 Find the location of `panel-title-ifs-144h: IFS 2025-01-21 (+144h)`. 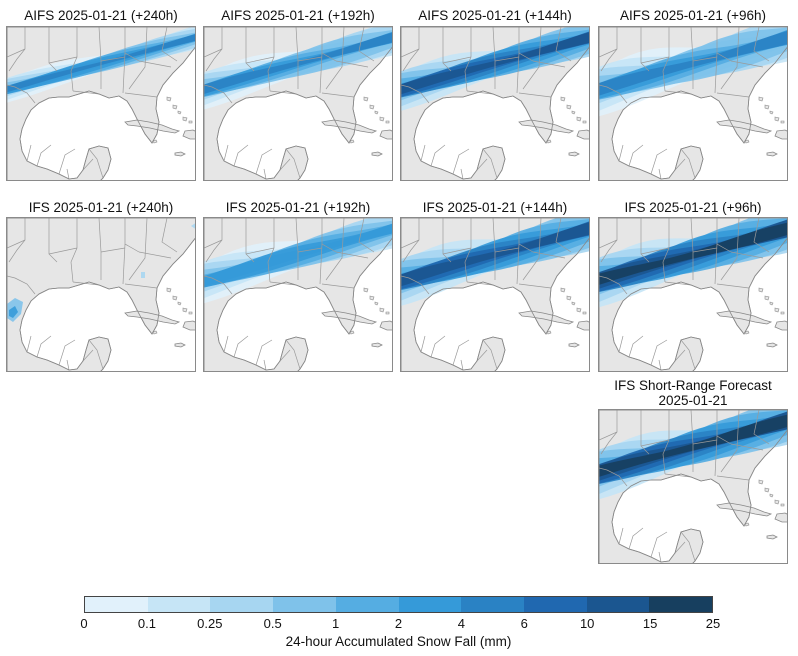

panel-title-ifs-144h: IFS 2025-01-21 (+144h) is located at coordinates (495, 207).